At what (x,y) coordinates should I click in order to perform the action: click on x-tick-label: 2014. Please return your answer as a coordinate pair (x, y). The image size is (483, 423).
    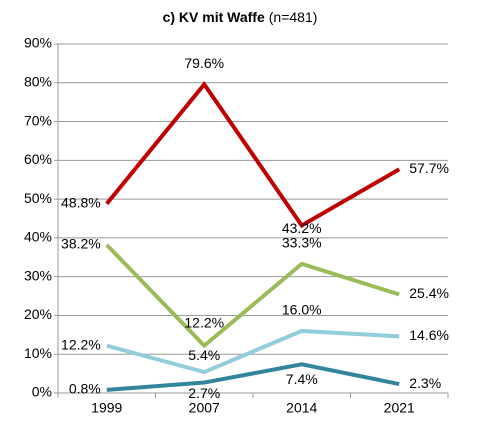
    Looking at the image, I should click on (301, 408).